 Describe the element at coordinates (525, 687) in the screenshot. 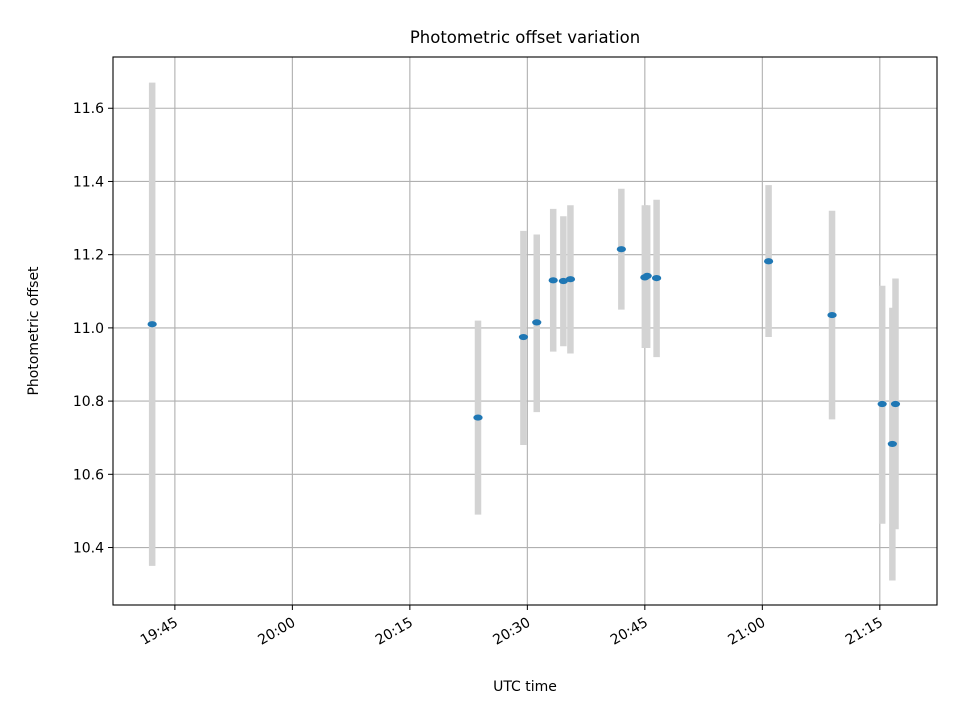

I see `x-axis-label: UTC time` at that location.